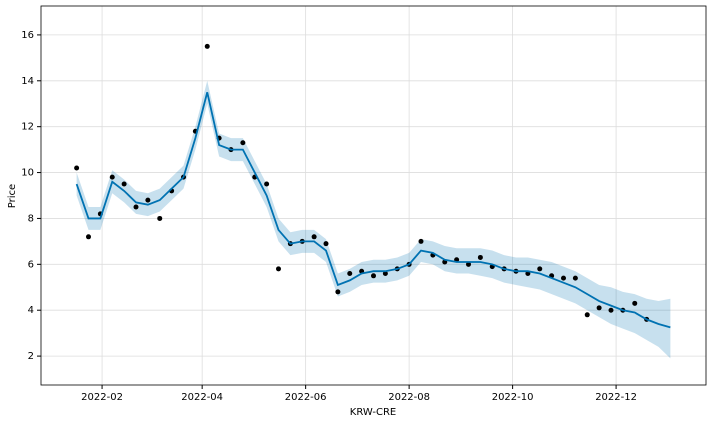 The width and height of the screenshot is (712, 428). I want to click on x-tick-label: 2022-12, so click(616, 397).